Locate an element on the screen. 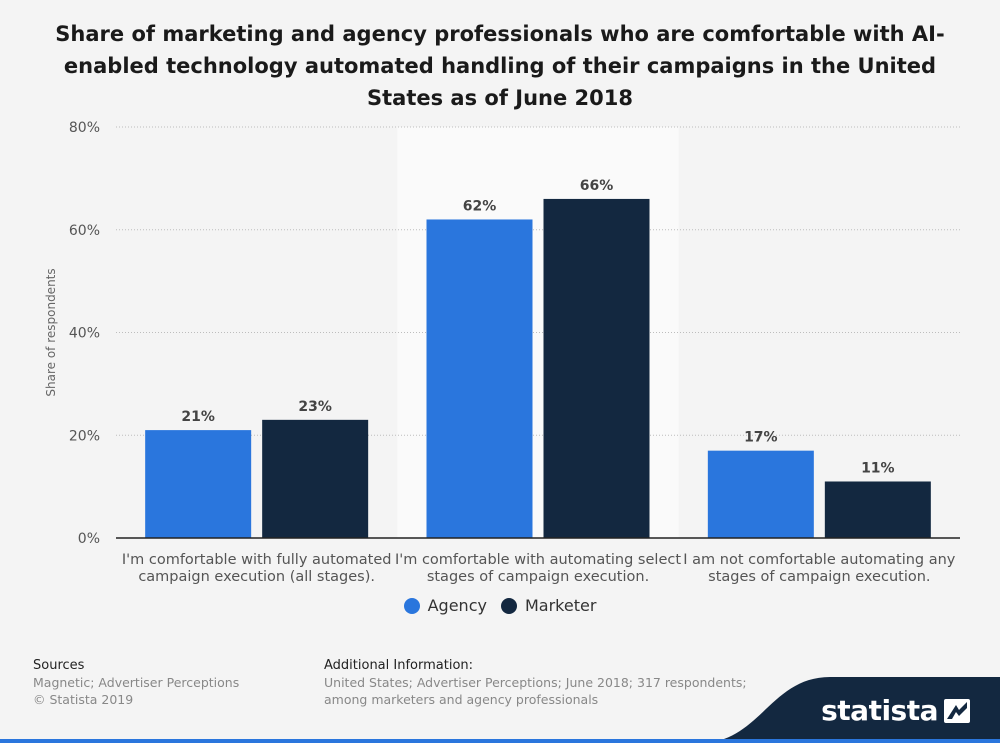  additional-info-heading: Additional Information: is located at coordinates (399, 665).